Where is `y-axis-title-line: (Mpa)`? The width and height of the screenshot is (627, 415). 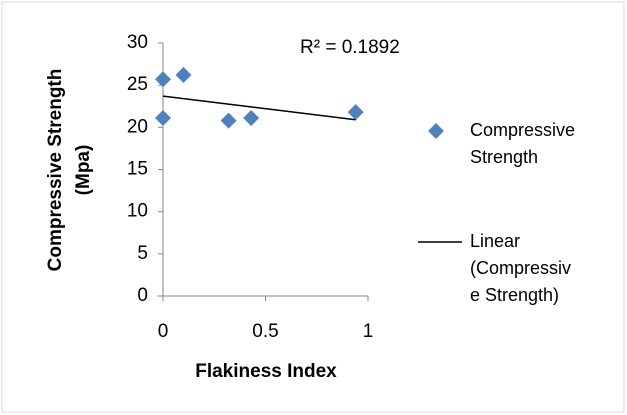 y-axis-title-line: (Mpa) is located at coordinates (83, 170).